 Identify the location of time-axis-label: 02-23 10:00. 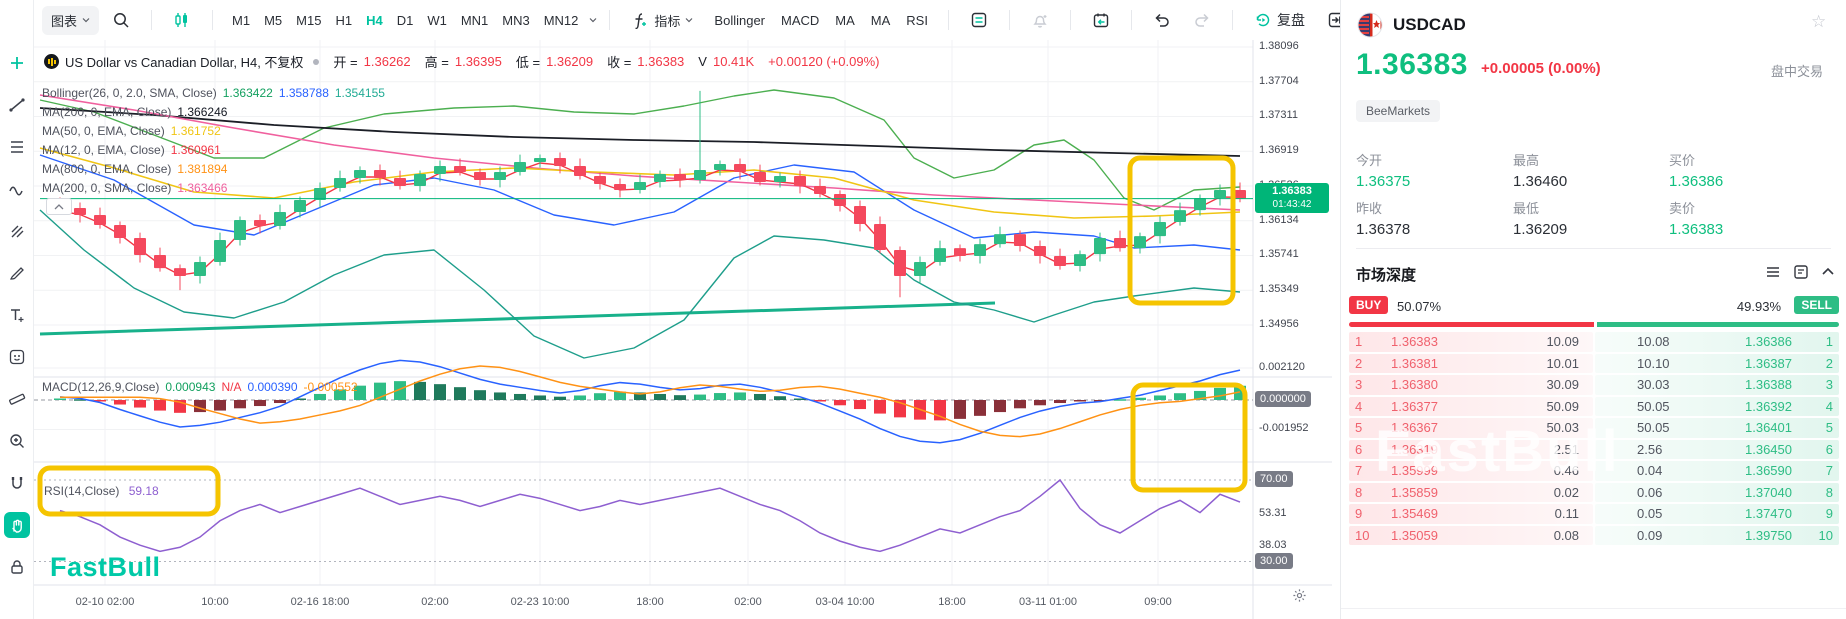
(540, 602).